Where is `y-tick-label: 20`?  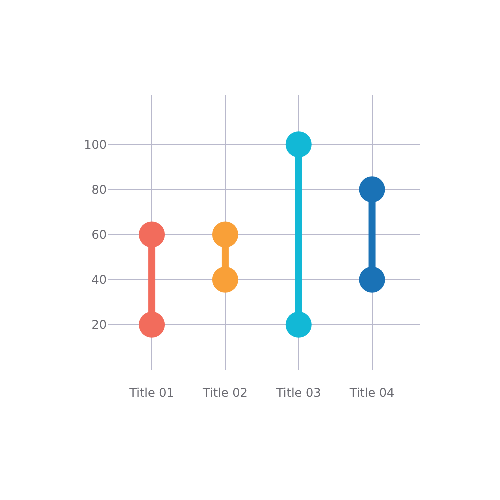
y-tick-label: 20 is located at coordinates (99, 325).